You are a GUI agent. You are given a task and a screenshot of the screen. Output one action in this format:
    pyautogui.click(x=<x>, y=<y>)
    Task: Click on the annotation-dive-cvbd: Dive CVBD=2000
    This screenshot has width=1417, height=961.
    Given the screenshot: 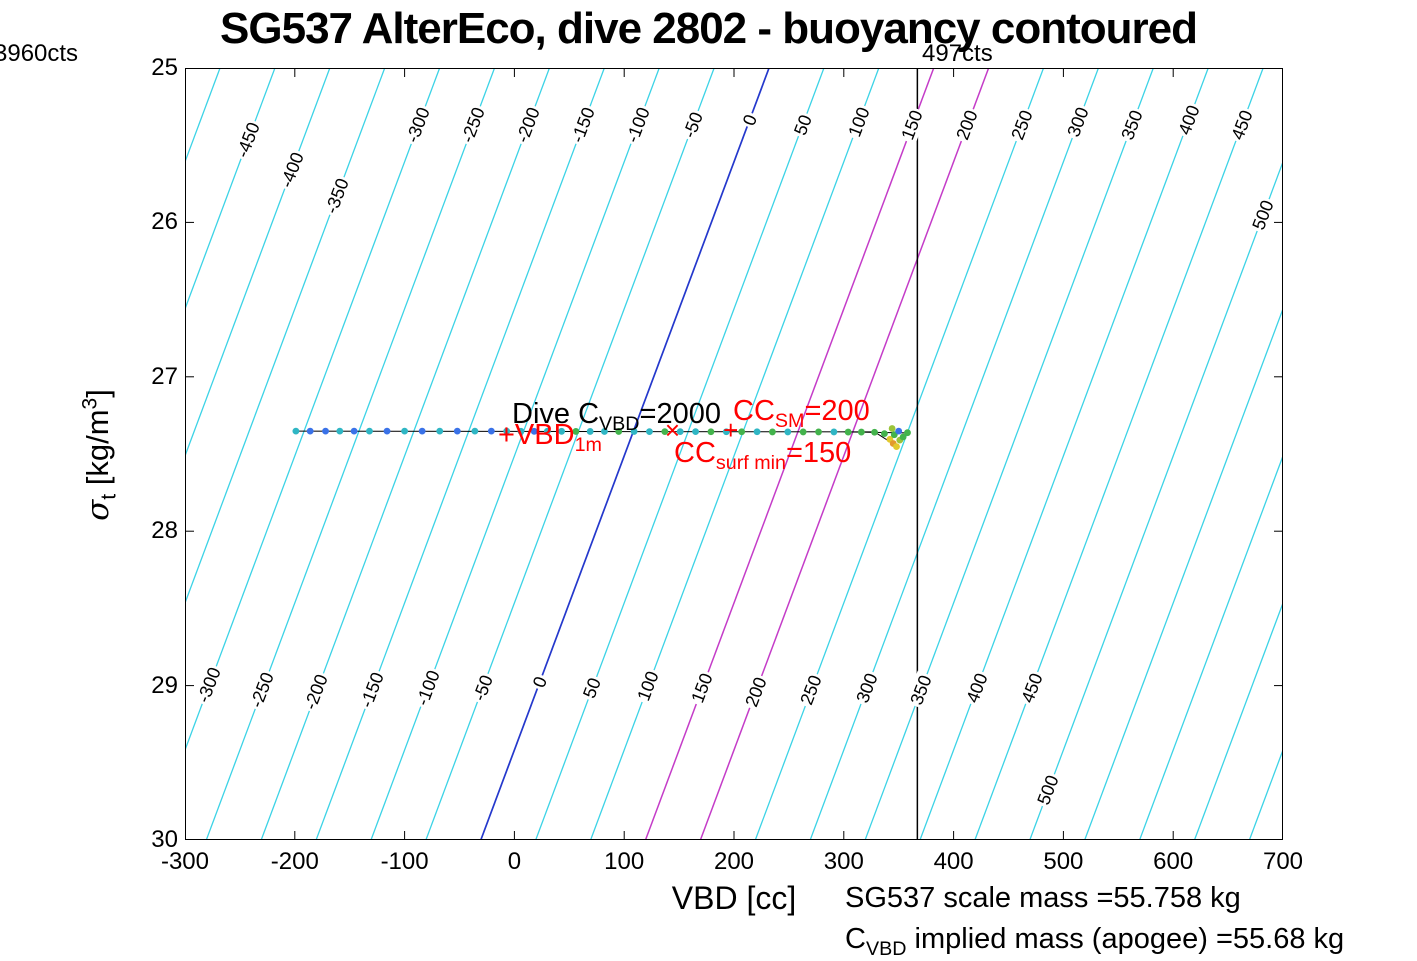 What is the action you would take?
    pyautogui.click(x=616, y=417)
    